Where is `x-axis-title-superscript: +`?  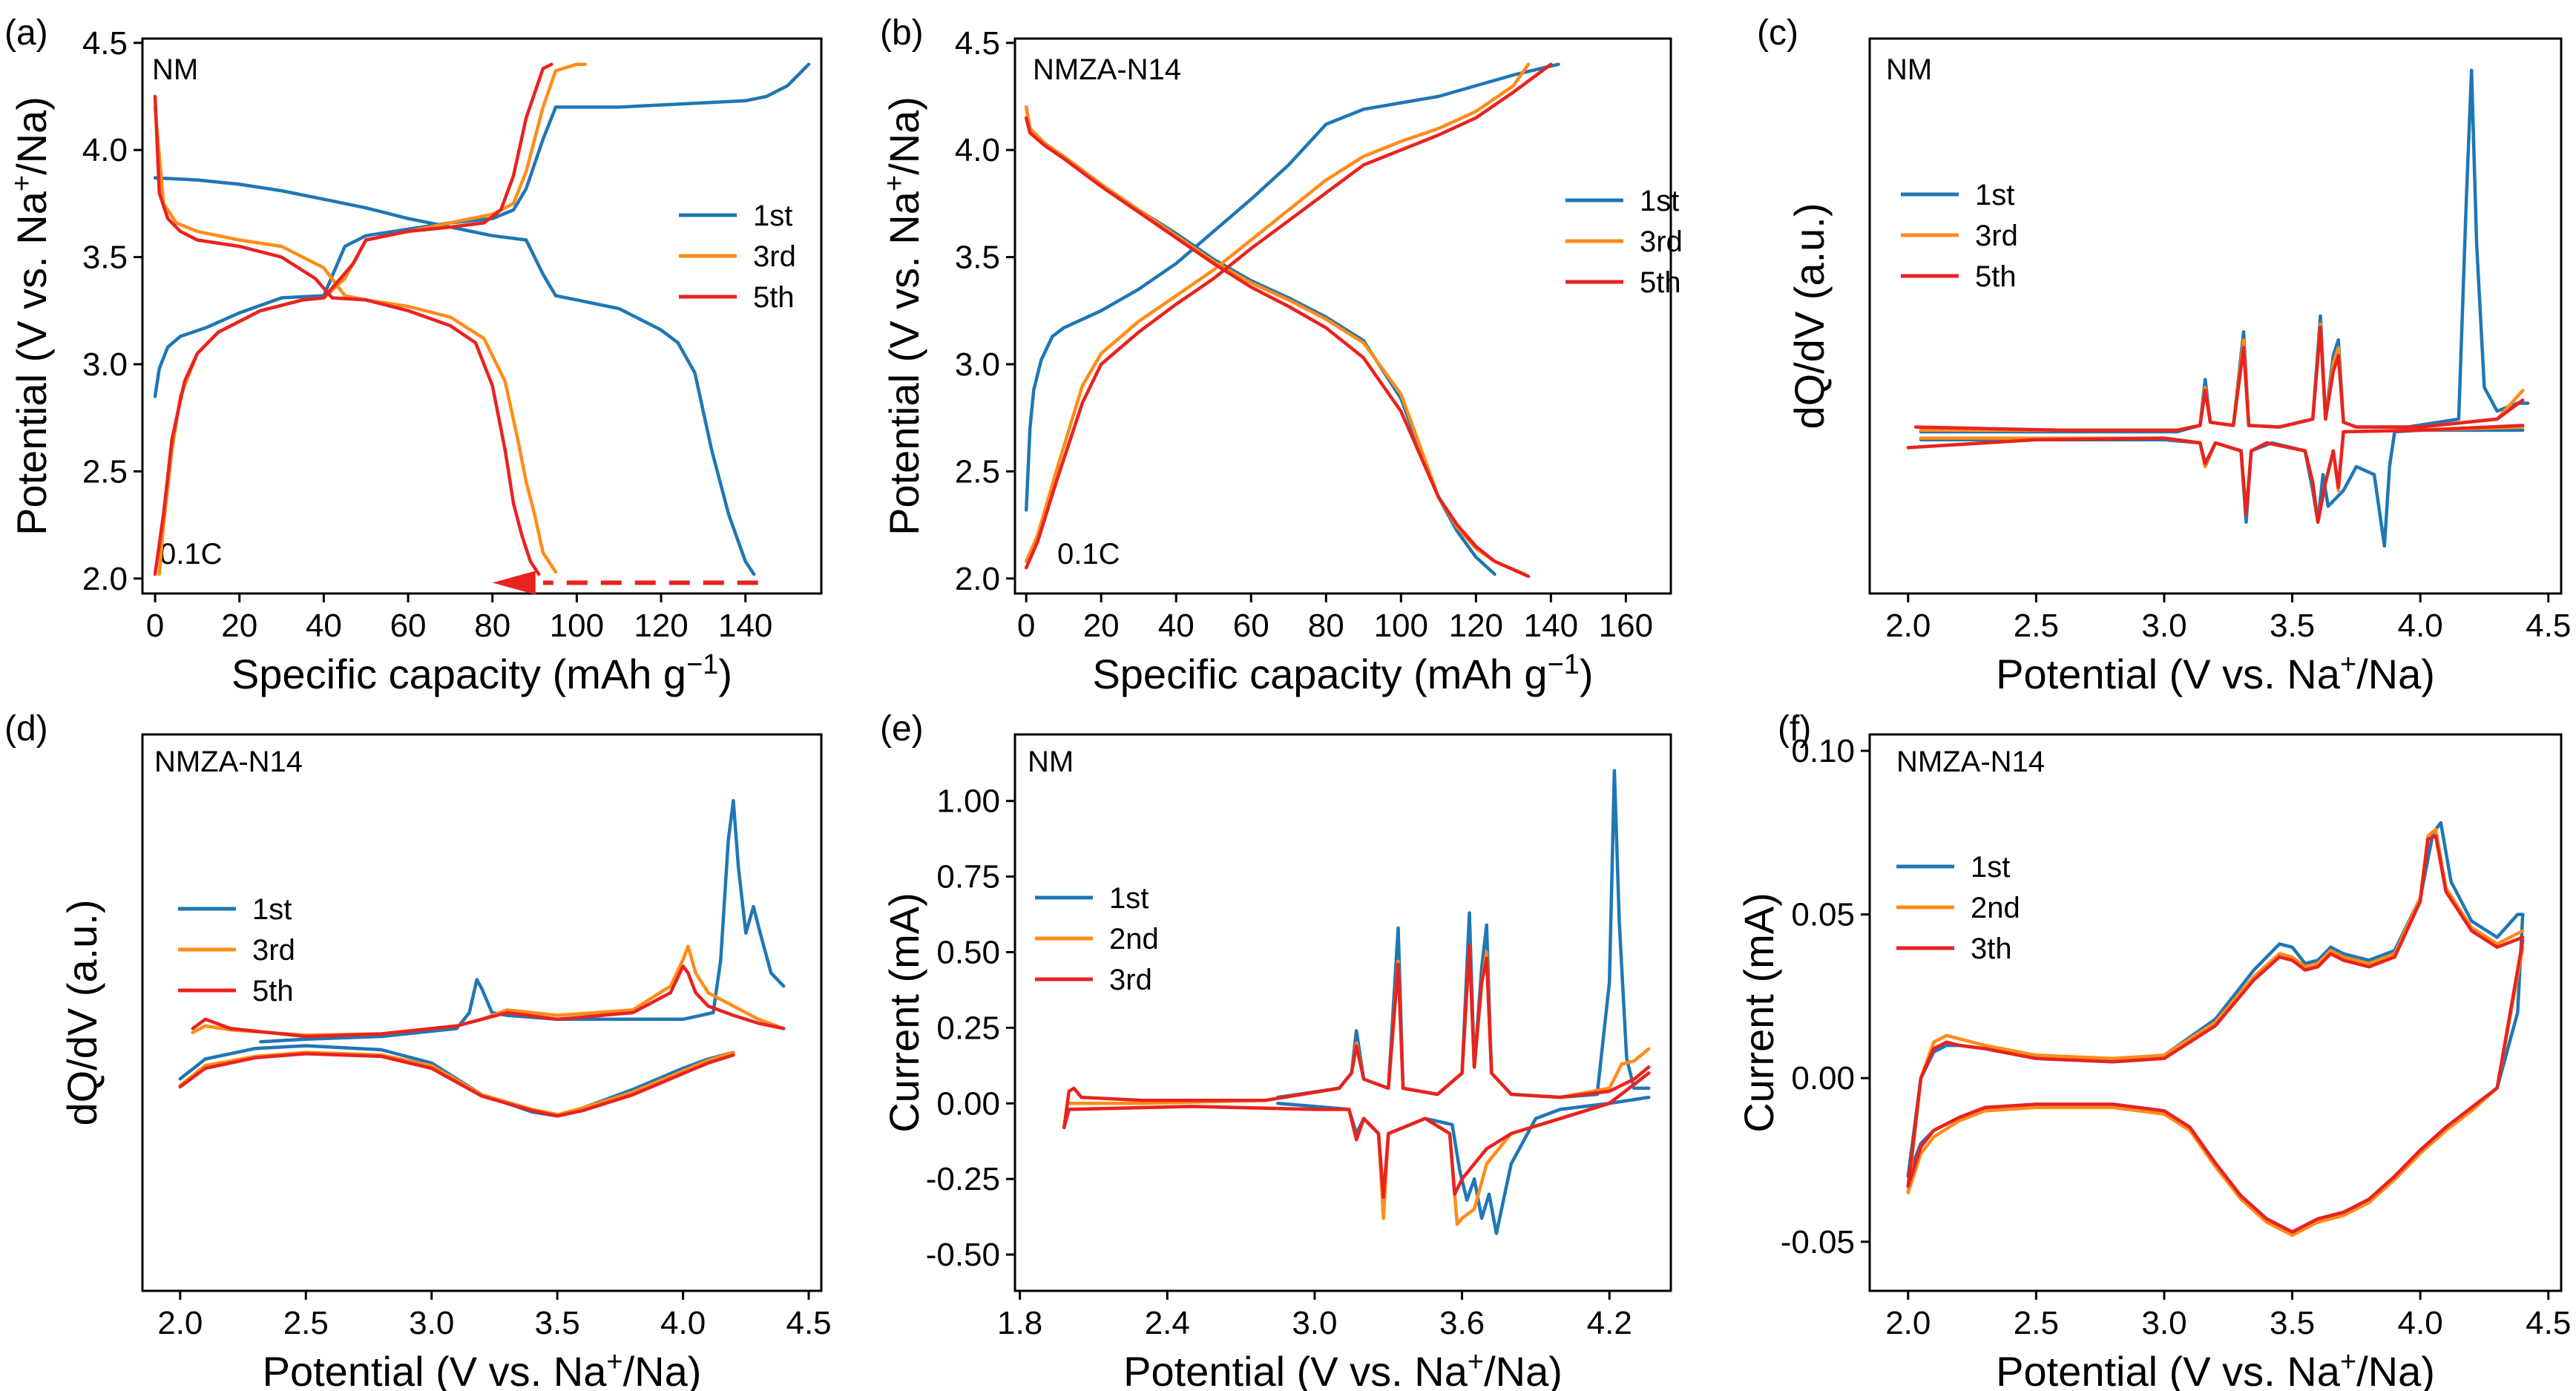
x-axis-title-superscript: + is located at coordinates (1476, 1362).